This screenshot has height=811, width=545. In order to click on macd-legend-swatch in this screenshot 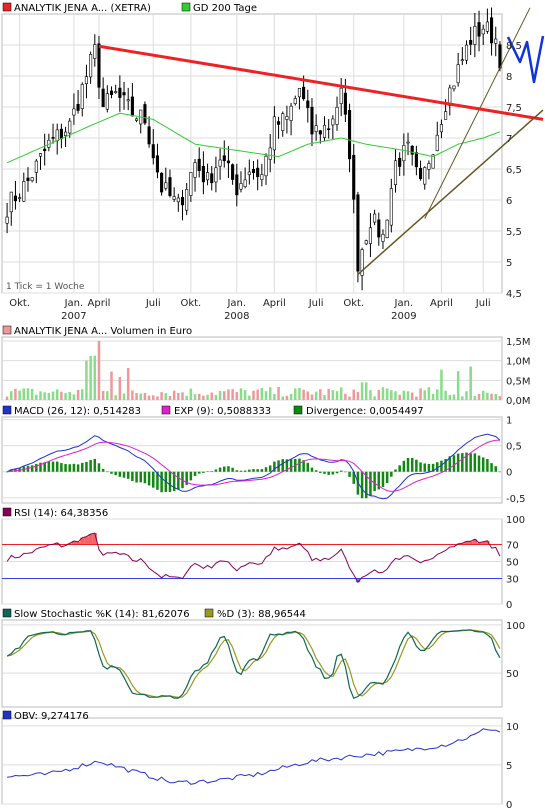, I will do `click(7, 410)`.